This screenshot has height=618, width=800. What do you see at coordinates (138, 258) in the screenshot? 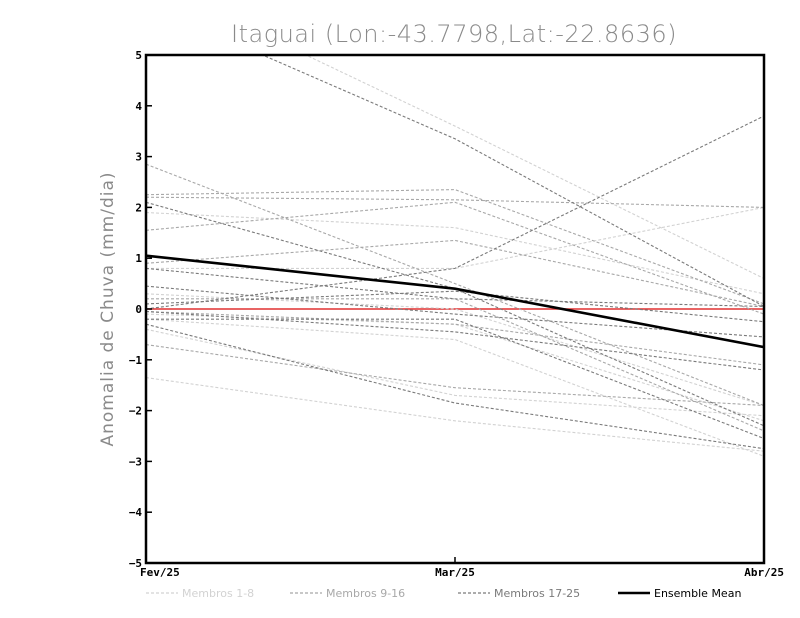
I see `y-tick-label: 1` at bounding box center [138, 258].